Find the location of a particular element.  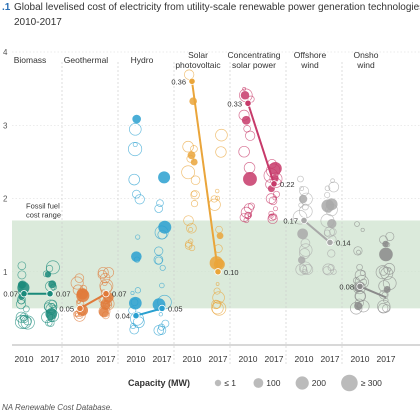

average-value-label-2010: 0.36 is located at coordinates (178, 81).